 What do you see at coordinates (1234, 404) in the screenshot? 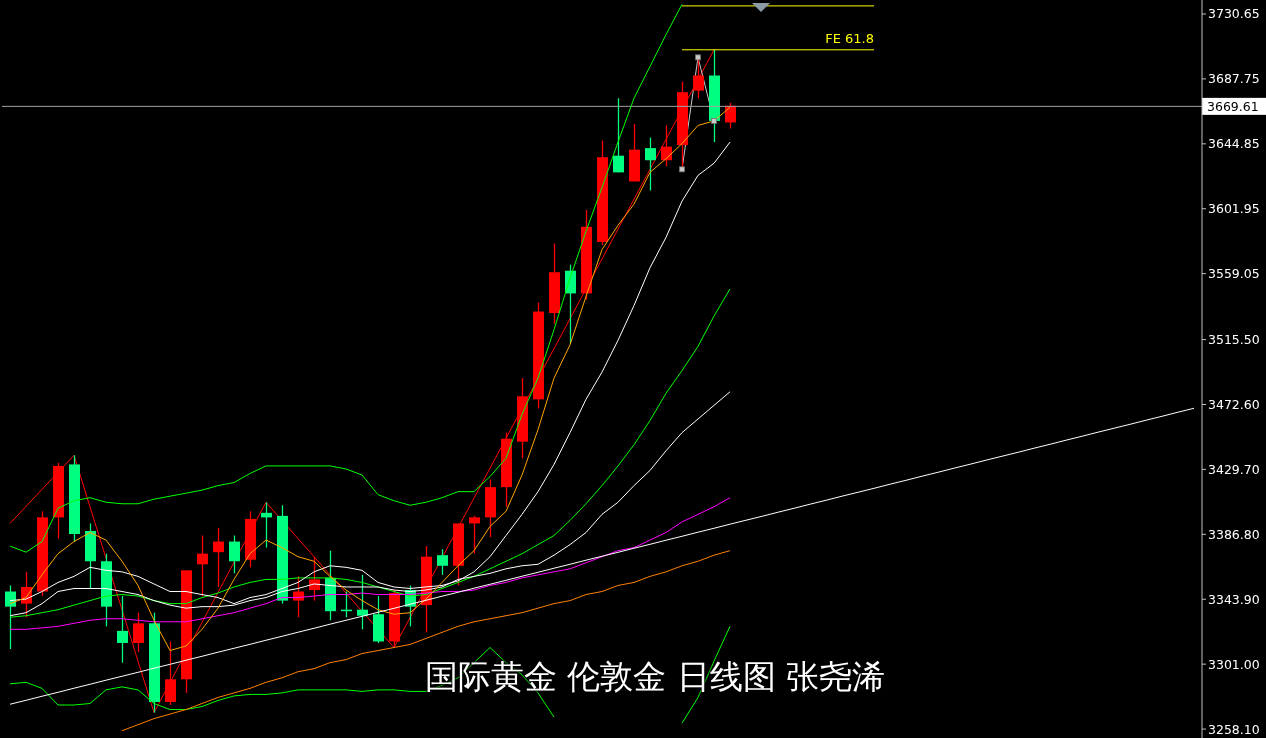
I see `y-tick-label: 3472.60` at bounding box center [1234, 404].